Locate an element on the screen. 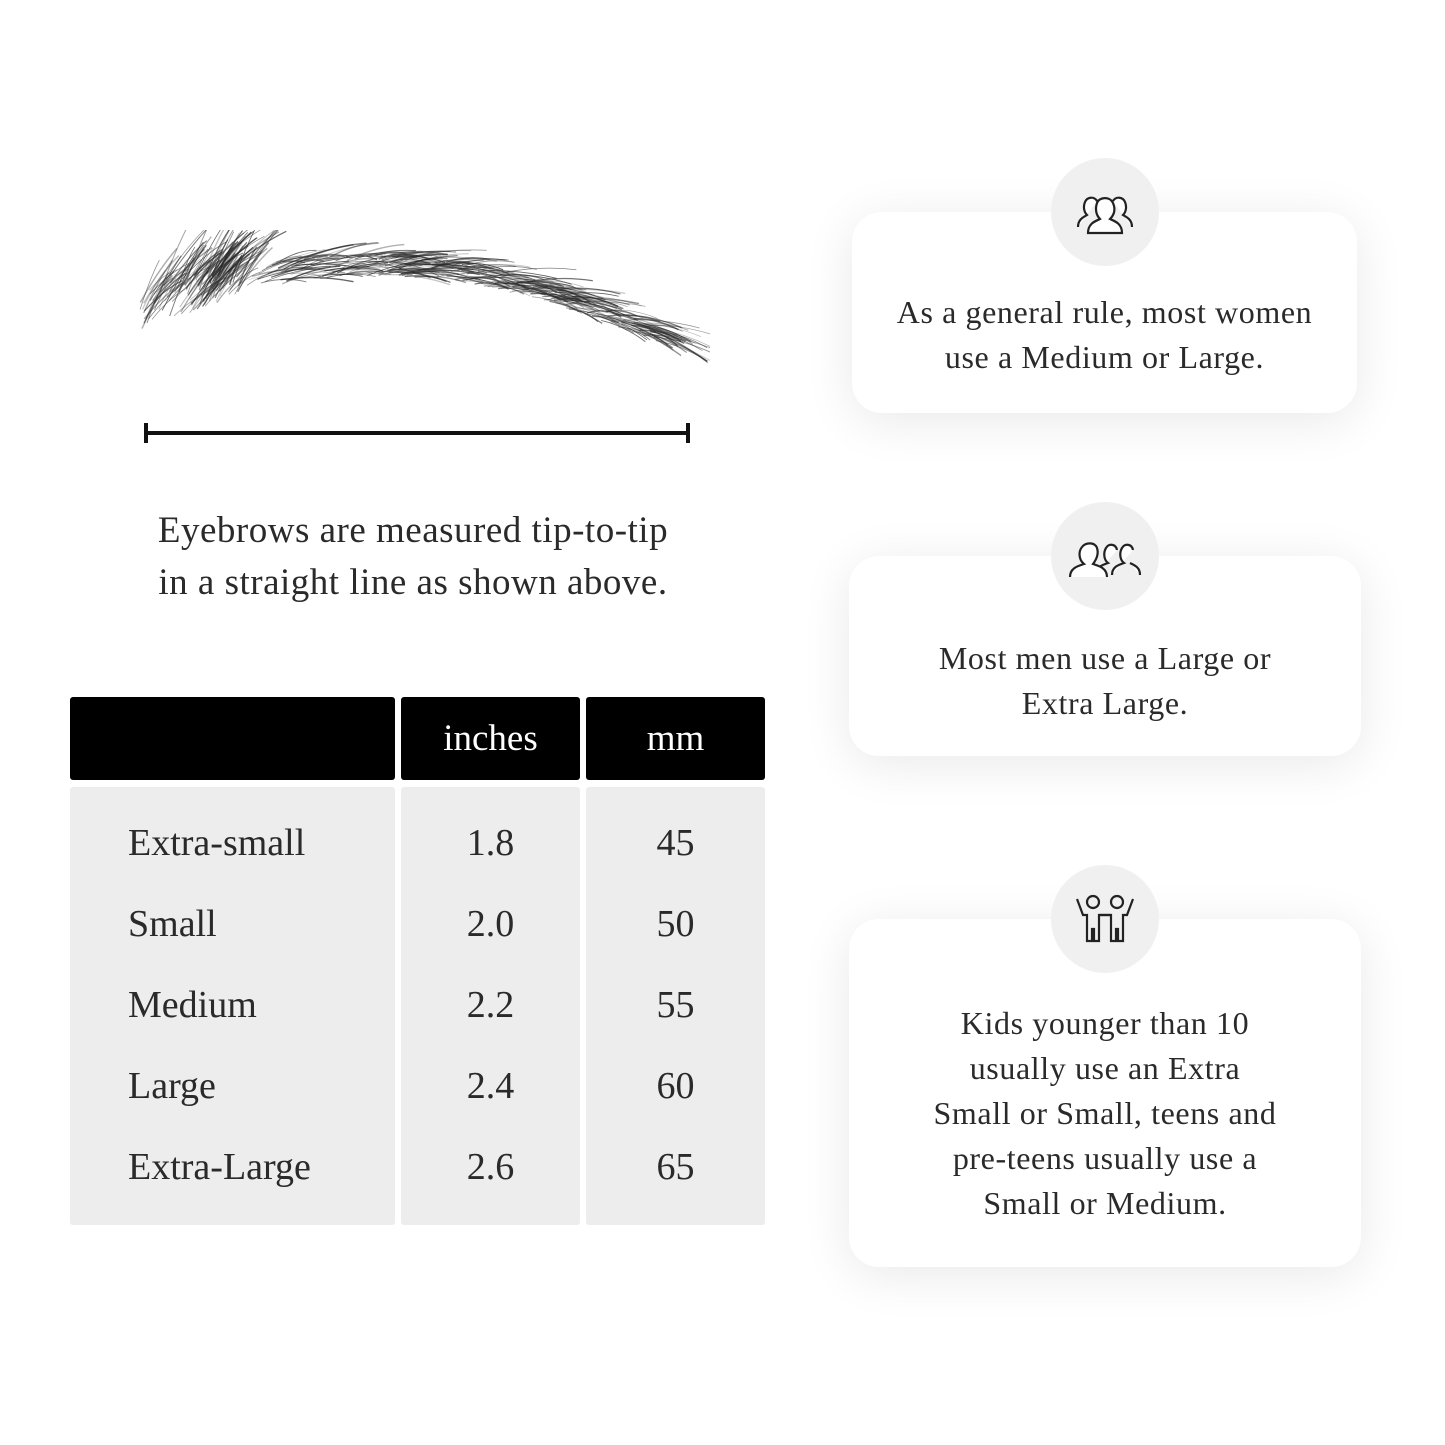  cell-inches: 2.4 is located at coordinates (490, 1086).